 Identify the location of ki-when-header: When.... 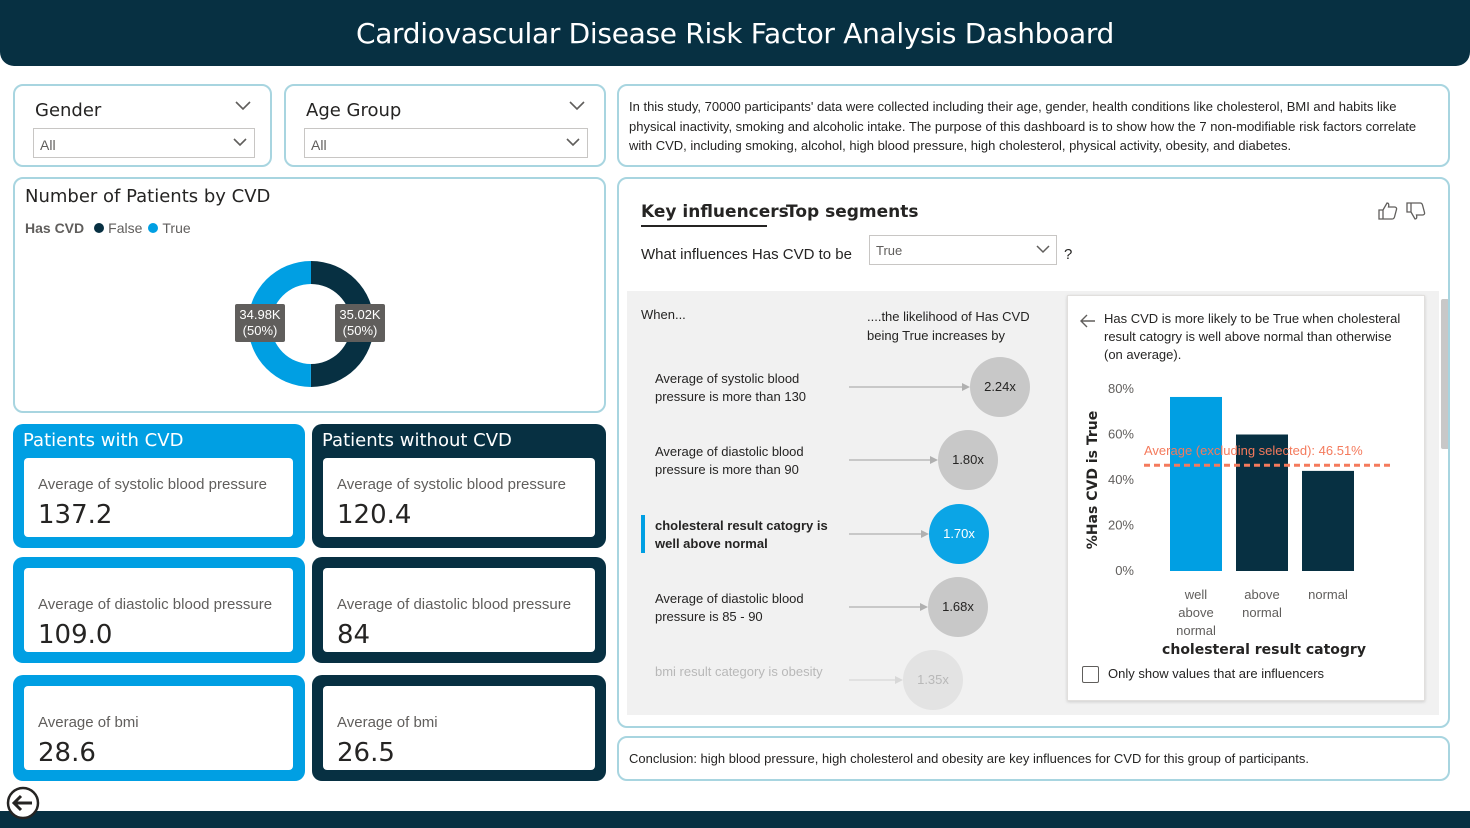
(663, 314).